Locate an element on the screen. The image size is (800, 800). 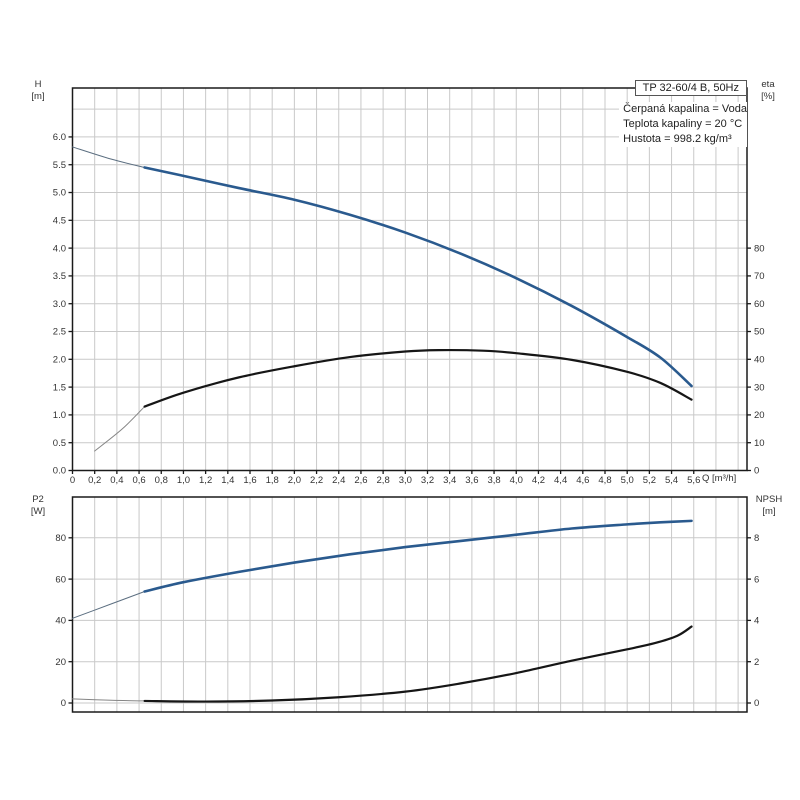
right-axis: 0 2 4 6 8 is located at coordinates (753, 621).